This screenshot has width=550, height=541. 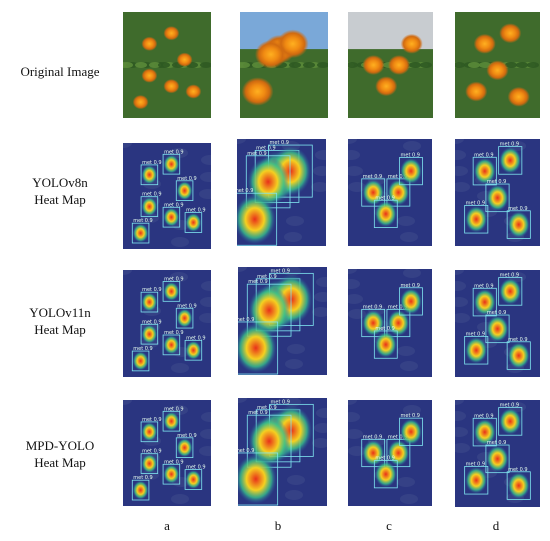 What do you see at coordinates (278, 525) in the screenshot?
I see `column-label-b: b` at bounding box center [278, 525].